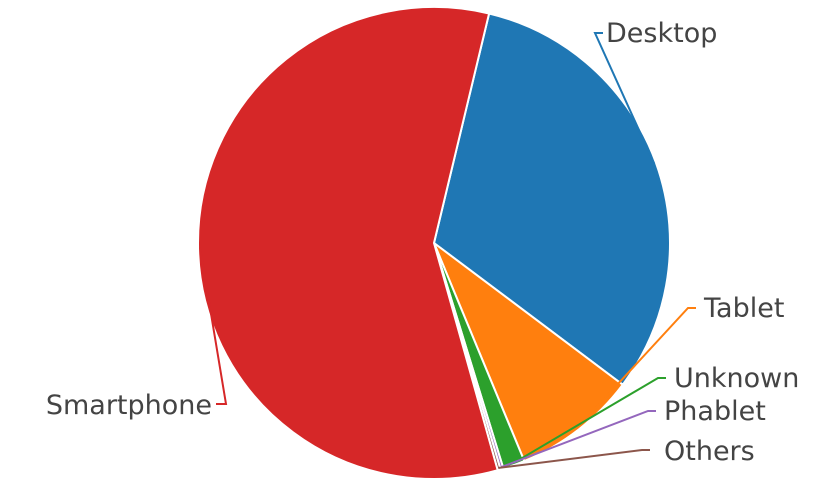 Image resolution: width=825 pixels, height=486 pixels. What do you see at coordinates (129, 405) in the screenshot?
I see `slice-label-smartphone: Smartphone` at bounding box center [129, 405].